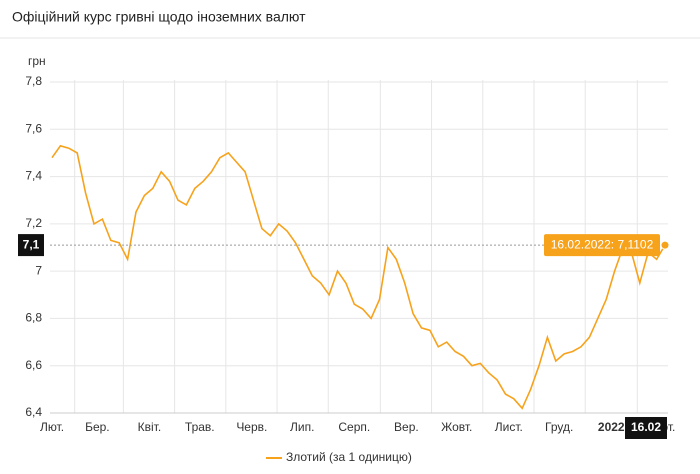 This screenshot has width=700, height=474. I want to click on y-tick-label: 7,4, so click(33, 176).